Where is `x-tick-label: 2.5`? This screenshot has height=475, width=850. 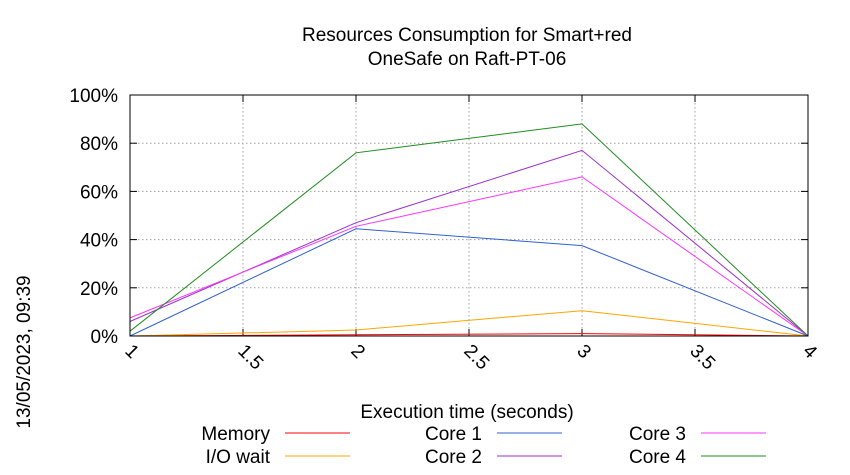 x-tick-label: 2.5 is located at coordinates (476, 358).